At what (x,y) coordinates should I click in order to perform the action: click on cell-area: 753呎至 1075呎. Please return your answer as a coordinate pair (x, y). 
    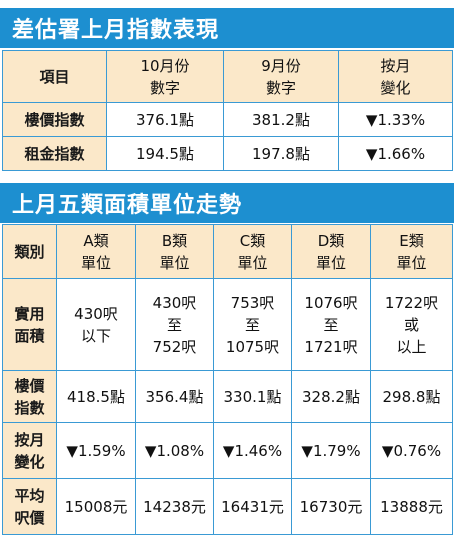
    Looking at the image, I should click on (252, 324).